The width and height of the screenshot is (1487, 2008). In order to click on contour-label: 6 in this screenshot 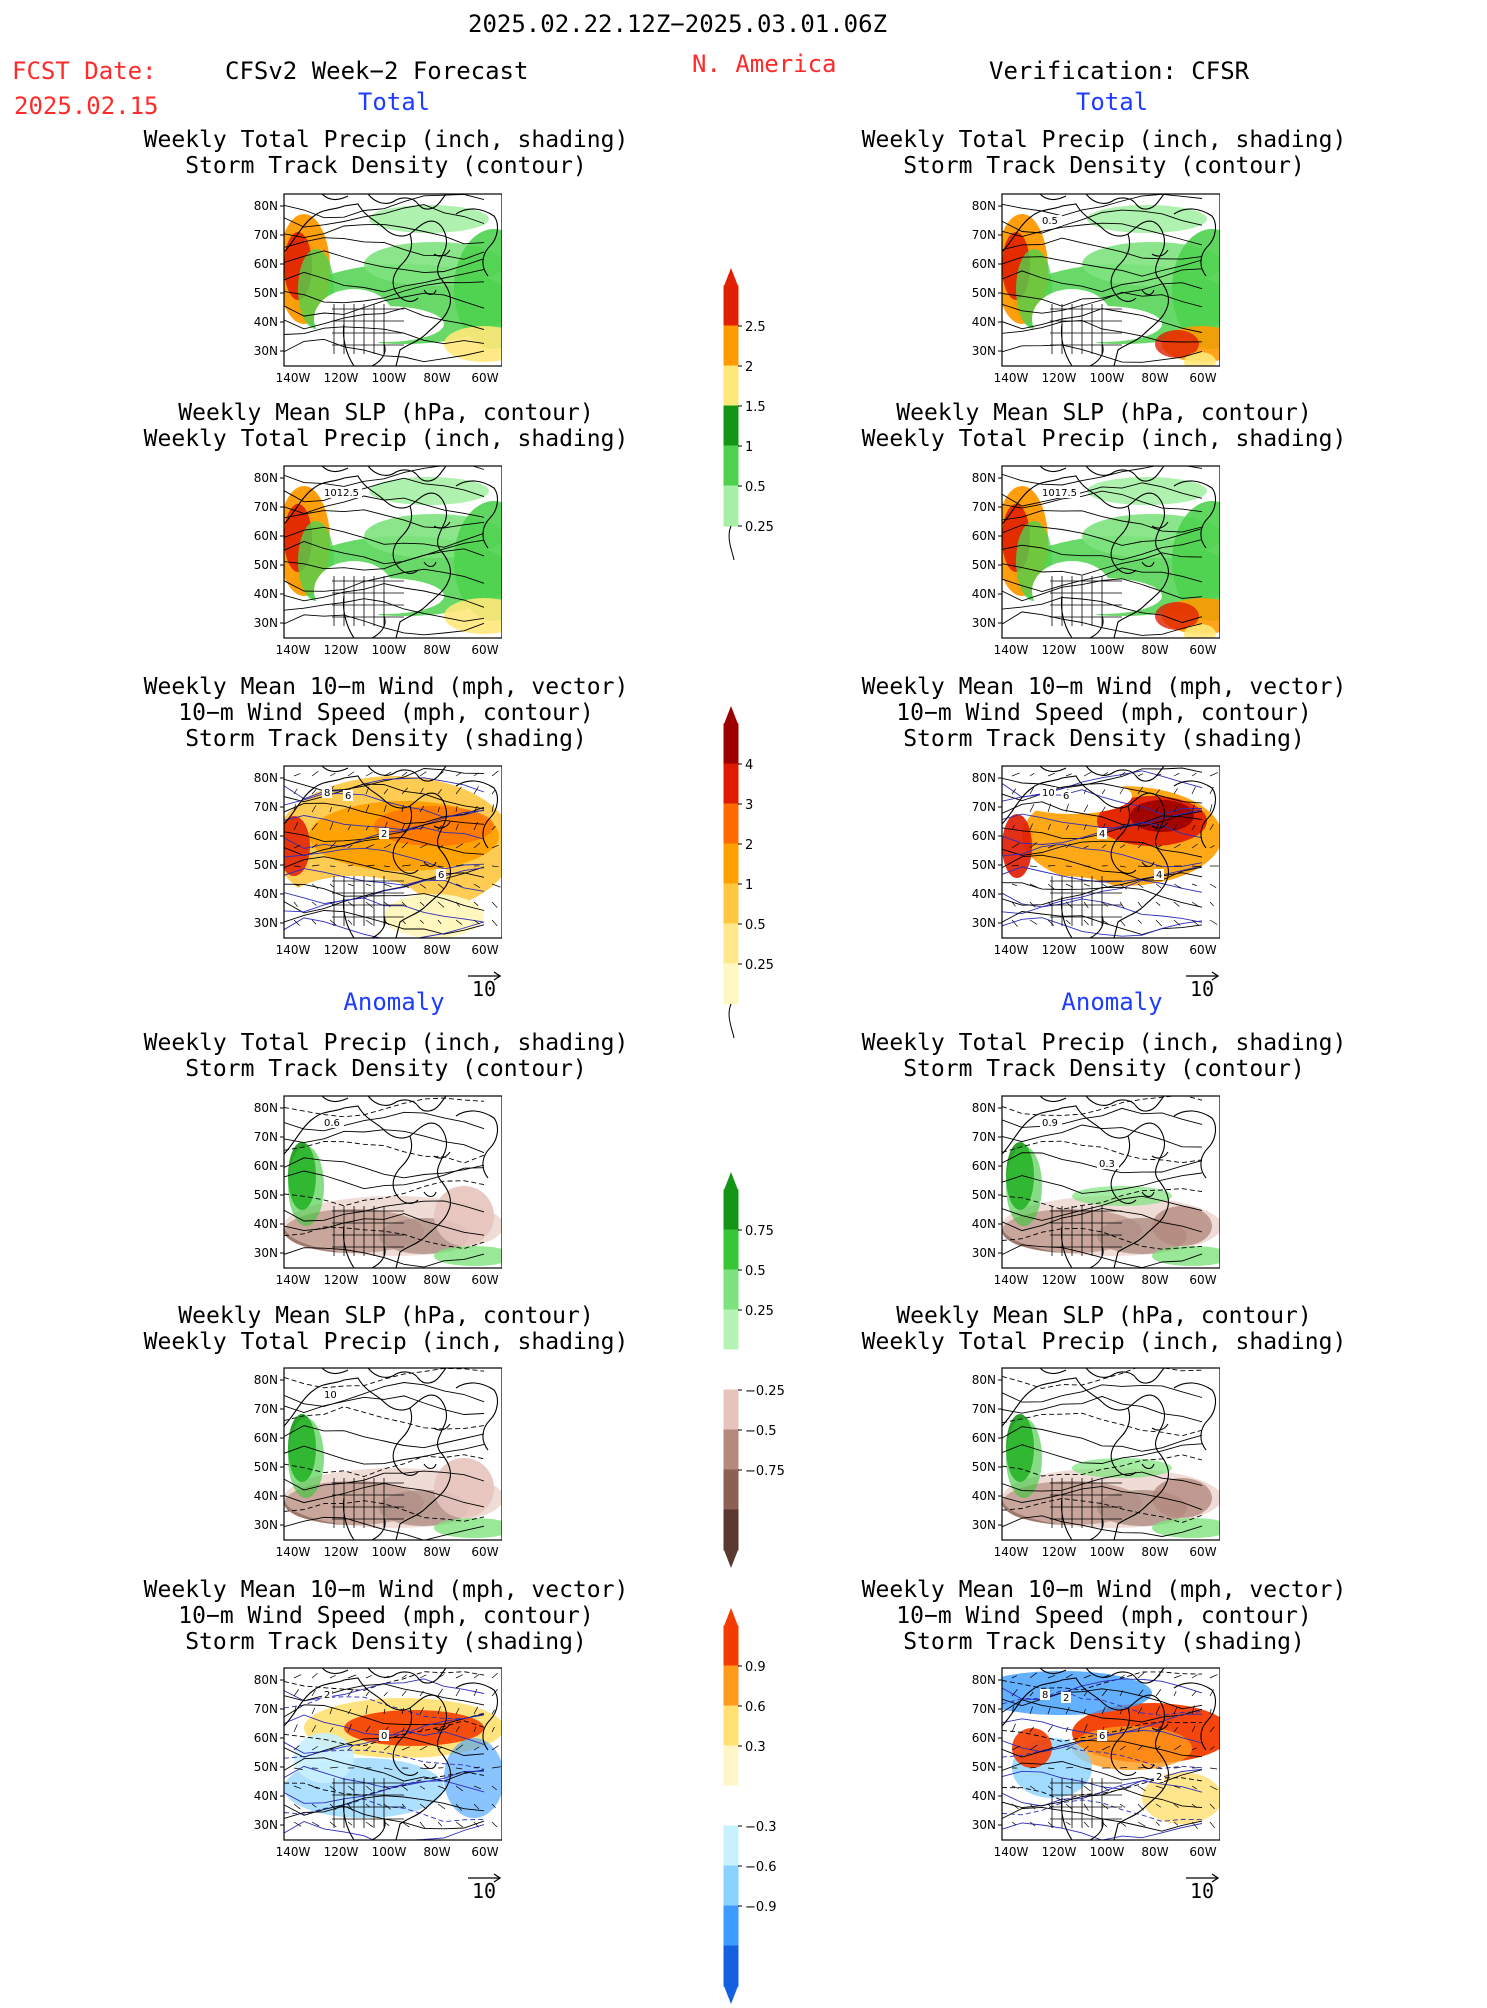, I will do `click(348, 796)`.